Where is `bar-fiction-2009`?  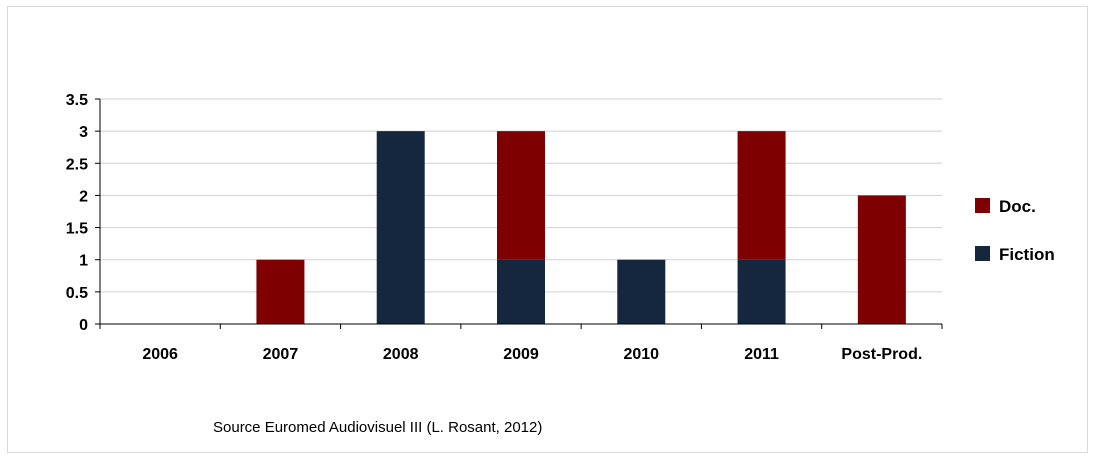
bar-fiction-2009 is located at coordinates (521, 291).